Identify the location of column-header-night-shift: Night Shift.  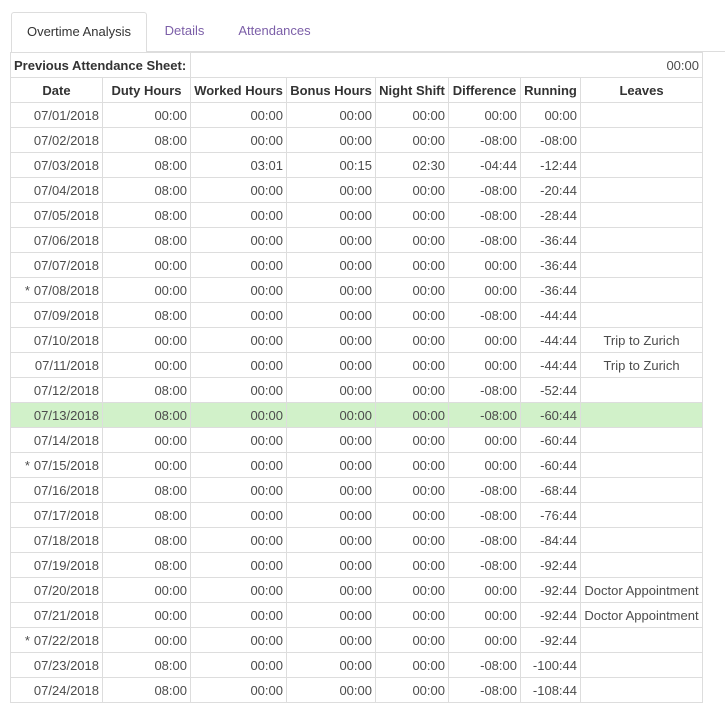
(412, 90).